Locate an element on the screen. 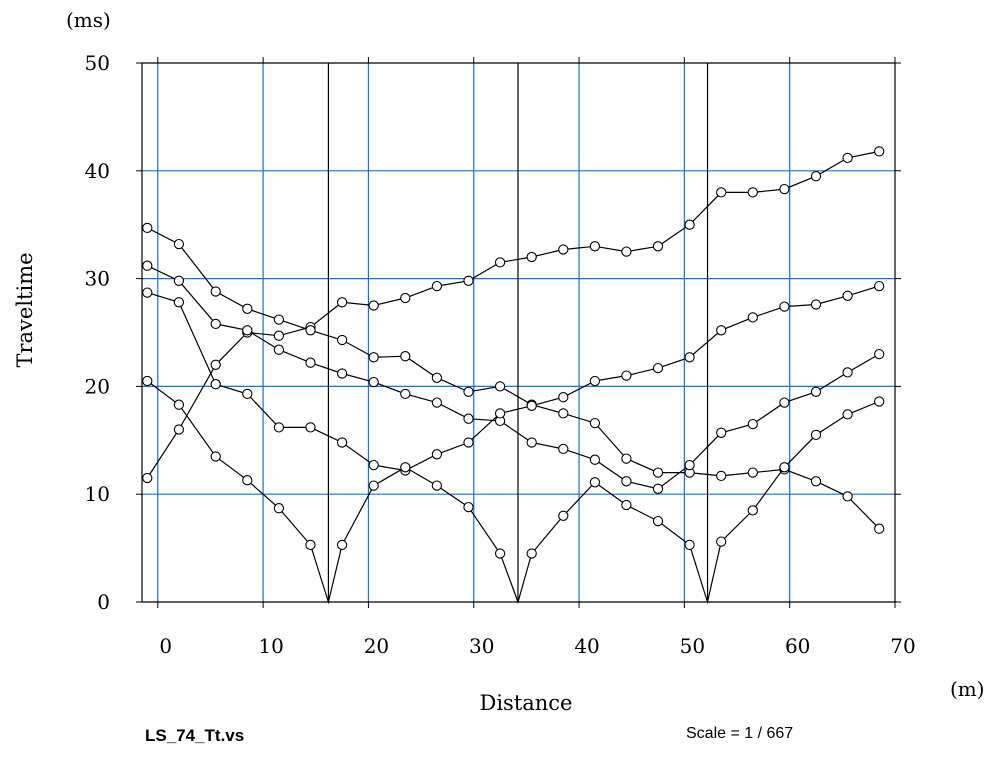 This screenshot has width=989, height=761. y-tick-label: 10 is located at coordinates (97, 494).